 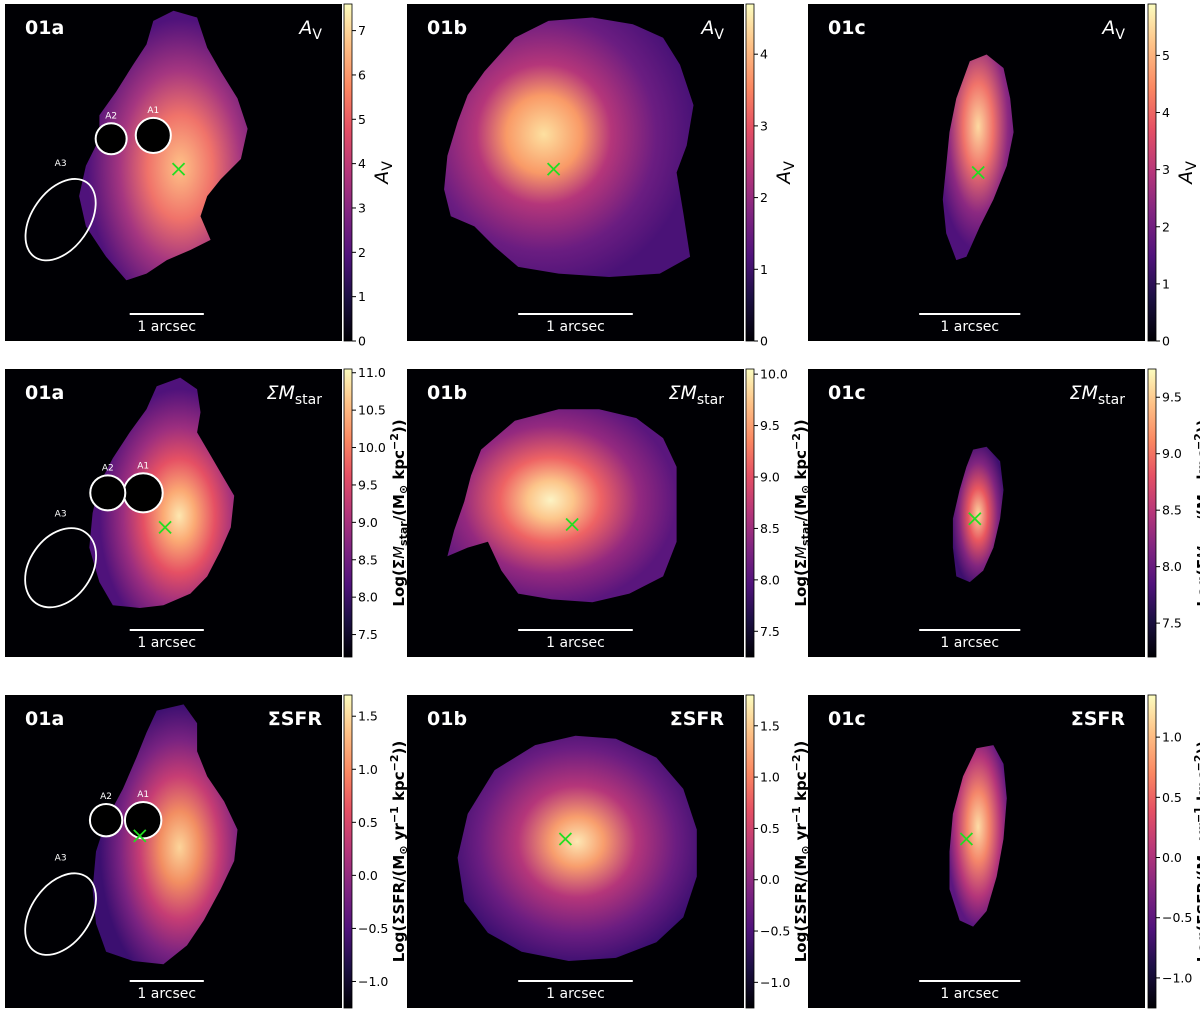 I want to click on colorbar-tick-label: 0, so click(x=362, y=341).